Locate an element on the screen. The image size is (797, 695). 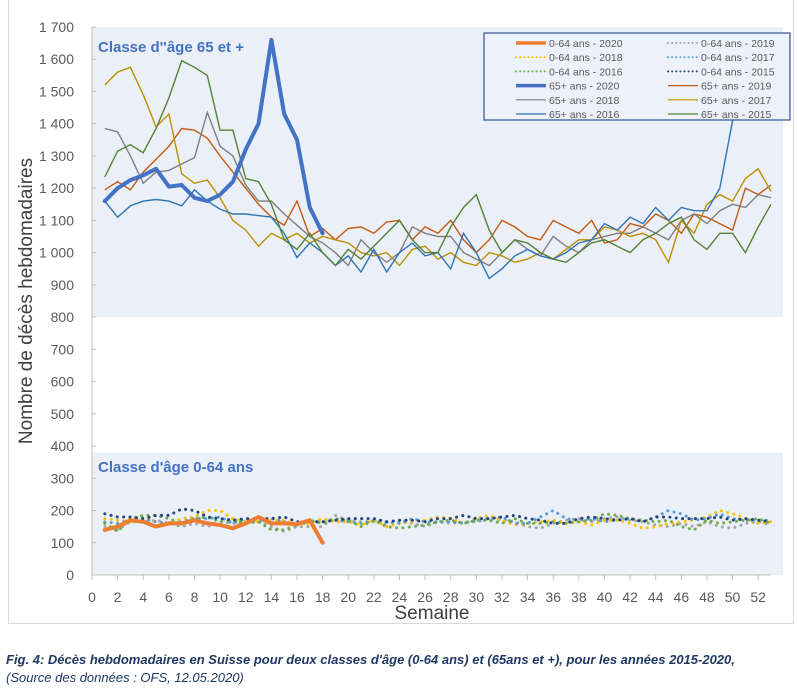
x-tick-label: 32 is located at coordinates (502, 597).